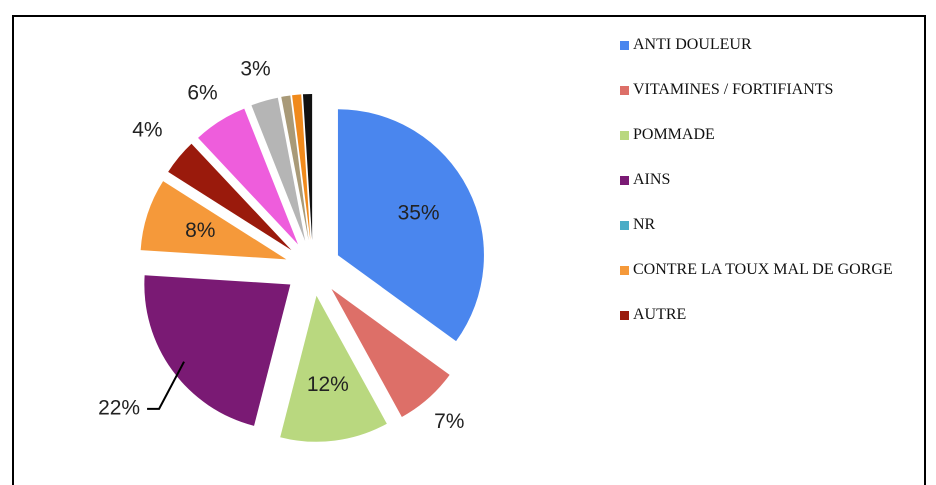  What do you see at coordinates (449, 421) in the screenshot?
I see `data-label: 7%` at bounding box center [449, 421].